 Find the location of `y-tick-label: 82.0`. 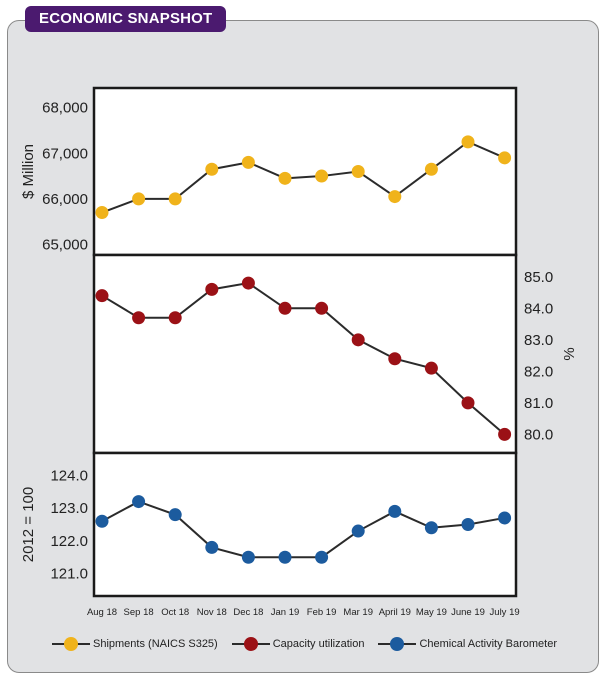

y-tick-label: 82.0 is located at coordinates (538, 371).